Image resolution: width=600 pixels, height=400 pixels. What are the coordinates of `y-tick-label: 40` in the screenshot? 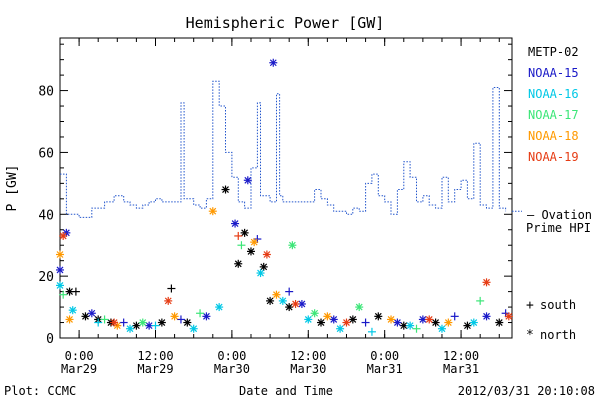 It's located at (46, 215).